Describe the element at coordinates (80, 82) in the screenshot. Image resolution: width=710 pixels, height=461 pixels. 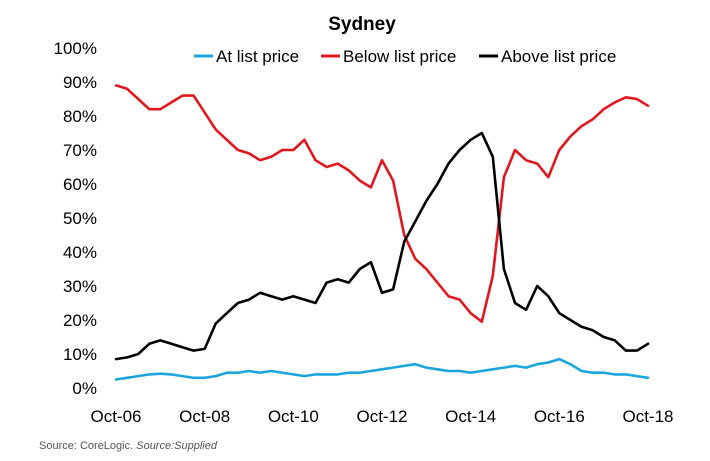
I see `y-tick-label: 90%` at that location.